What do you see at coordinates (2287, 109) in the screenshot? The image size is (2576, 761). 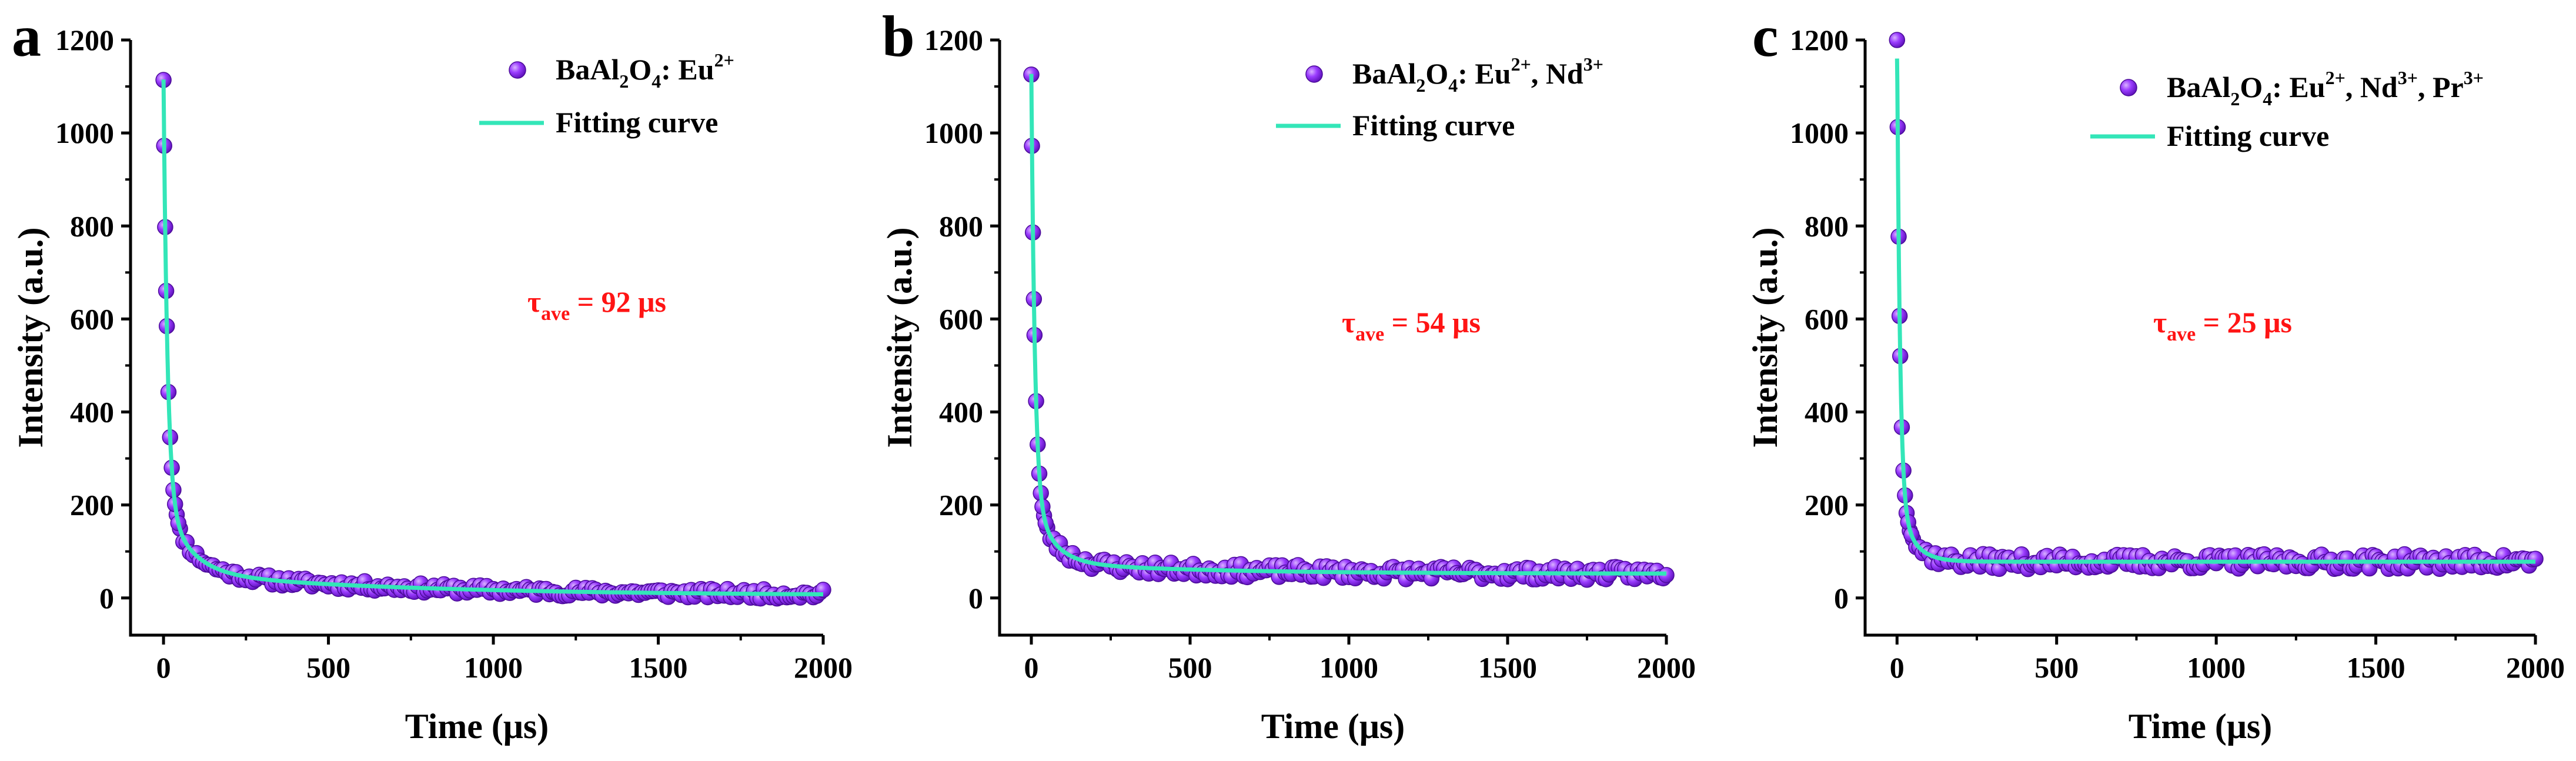 I see `legend: BaAl2O4: Eu2+, Nd3+, Pr3+Fitting curve` at bounding box center [2287, 109].